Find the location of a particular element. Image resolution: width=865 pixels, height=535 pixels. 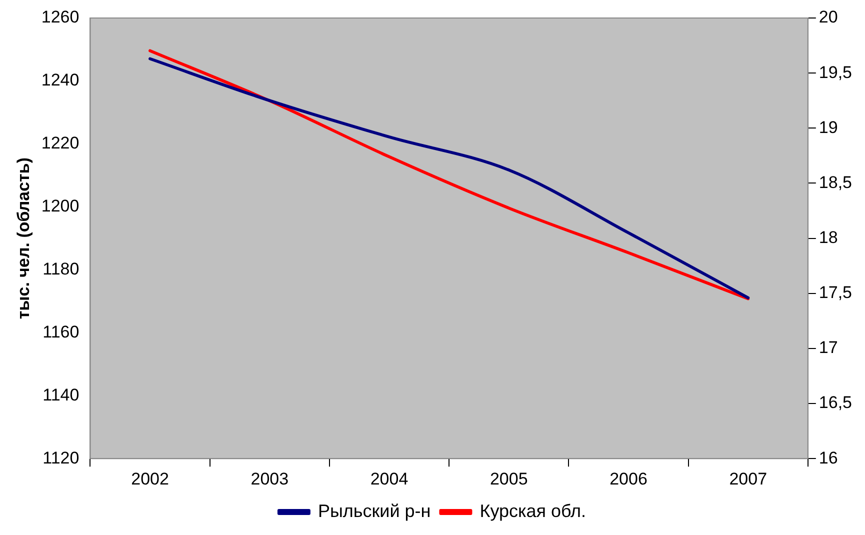

y2-tick-label: 20 is located at coordinates (828, 17).